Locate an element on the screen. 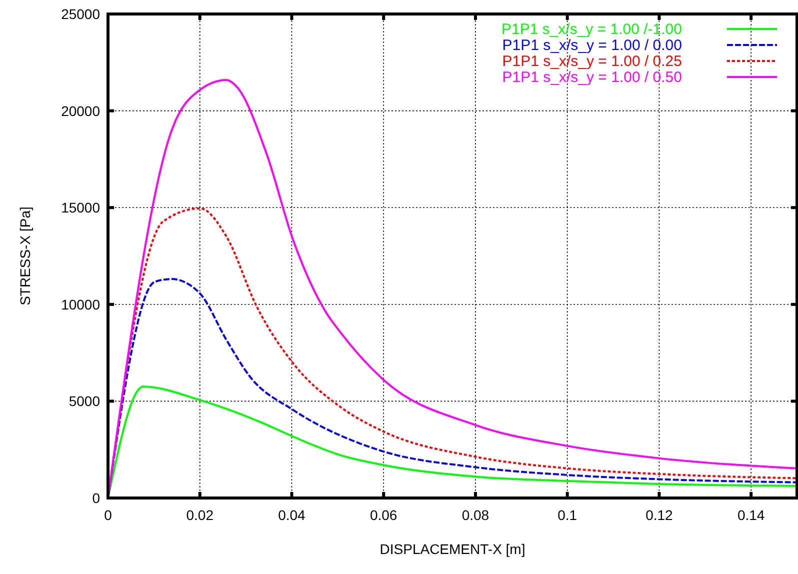 Image resolution: width=798 pixels, height=574 pixels. x-tick-label: 0.1 is located at coordinates (568, 515).